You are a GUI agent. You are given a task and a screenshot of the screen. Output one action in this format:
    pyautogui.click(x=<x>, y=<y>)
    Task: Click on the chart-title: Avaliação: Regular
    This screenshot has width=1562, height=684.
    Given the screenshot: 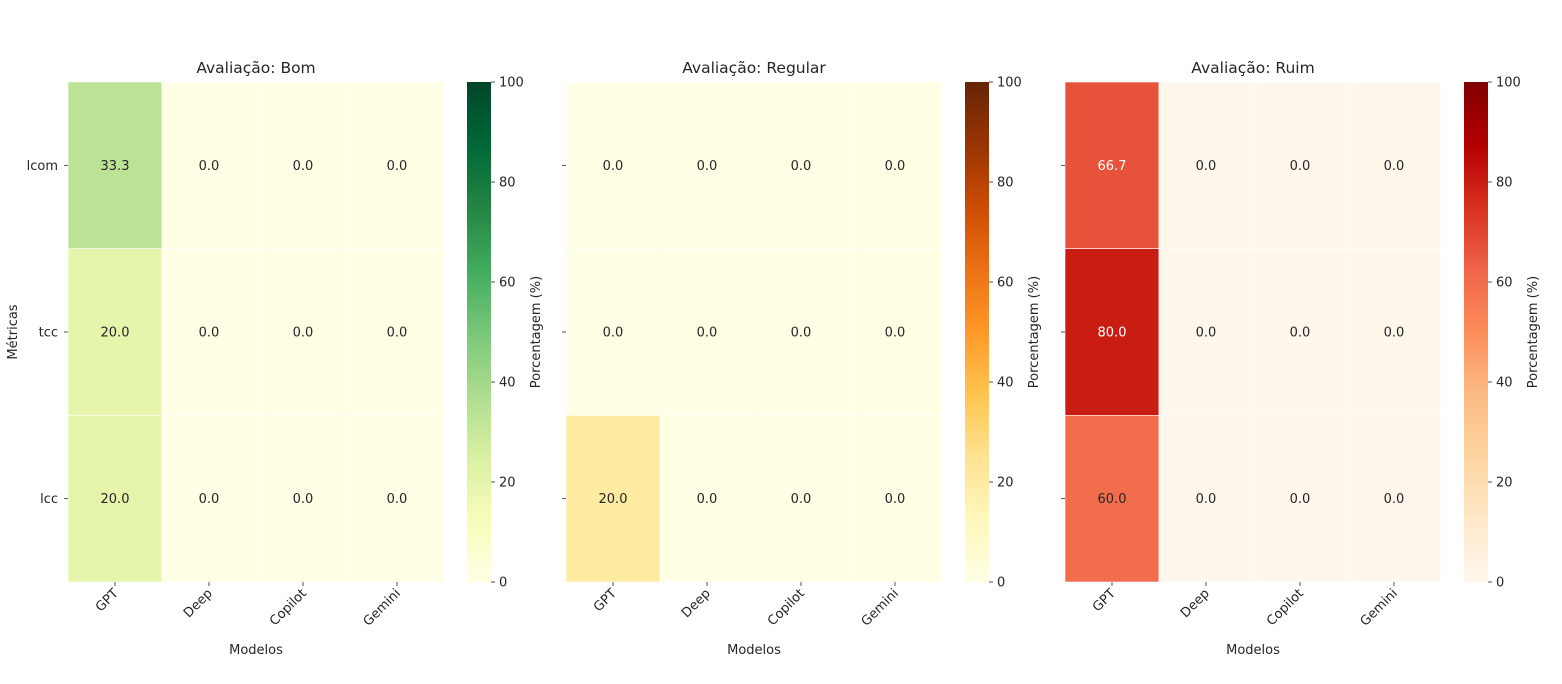 What is the action you would take?
    pyautogui.click(x=754, y=68)
    